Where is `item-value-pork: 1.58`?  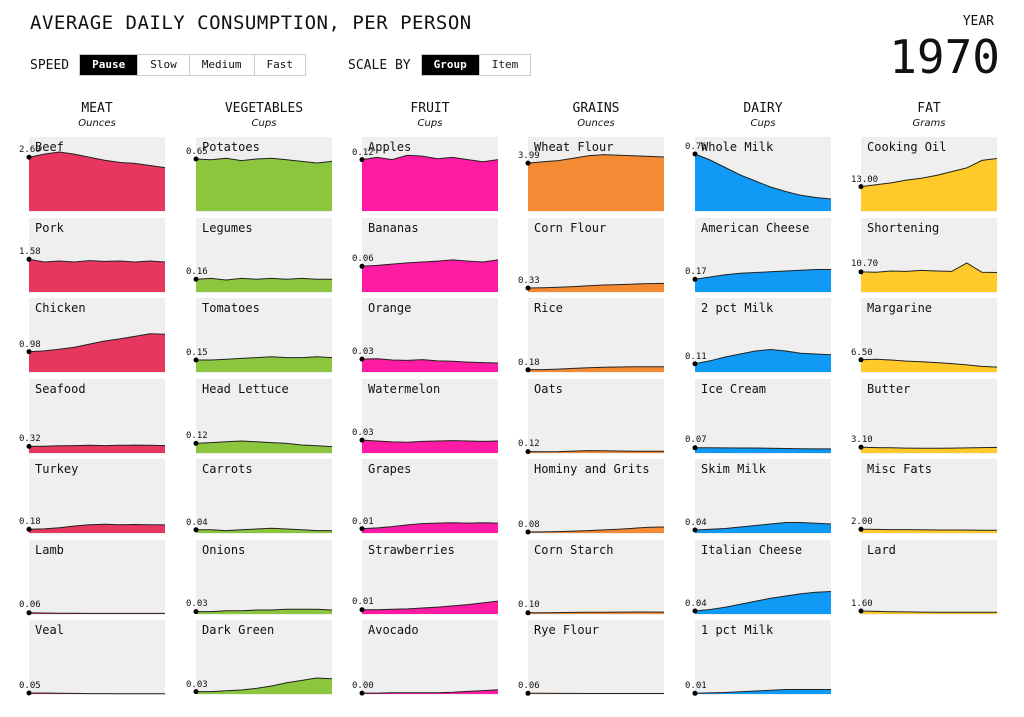 item-value-pork: 1.58 is located at coordinates (30, 251).